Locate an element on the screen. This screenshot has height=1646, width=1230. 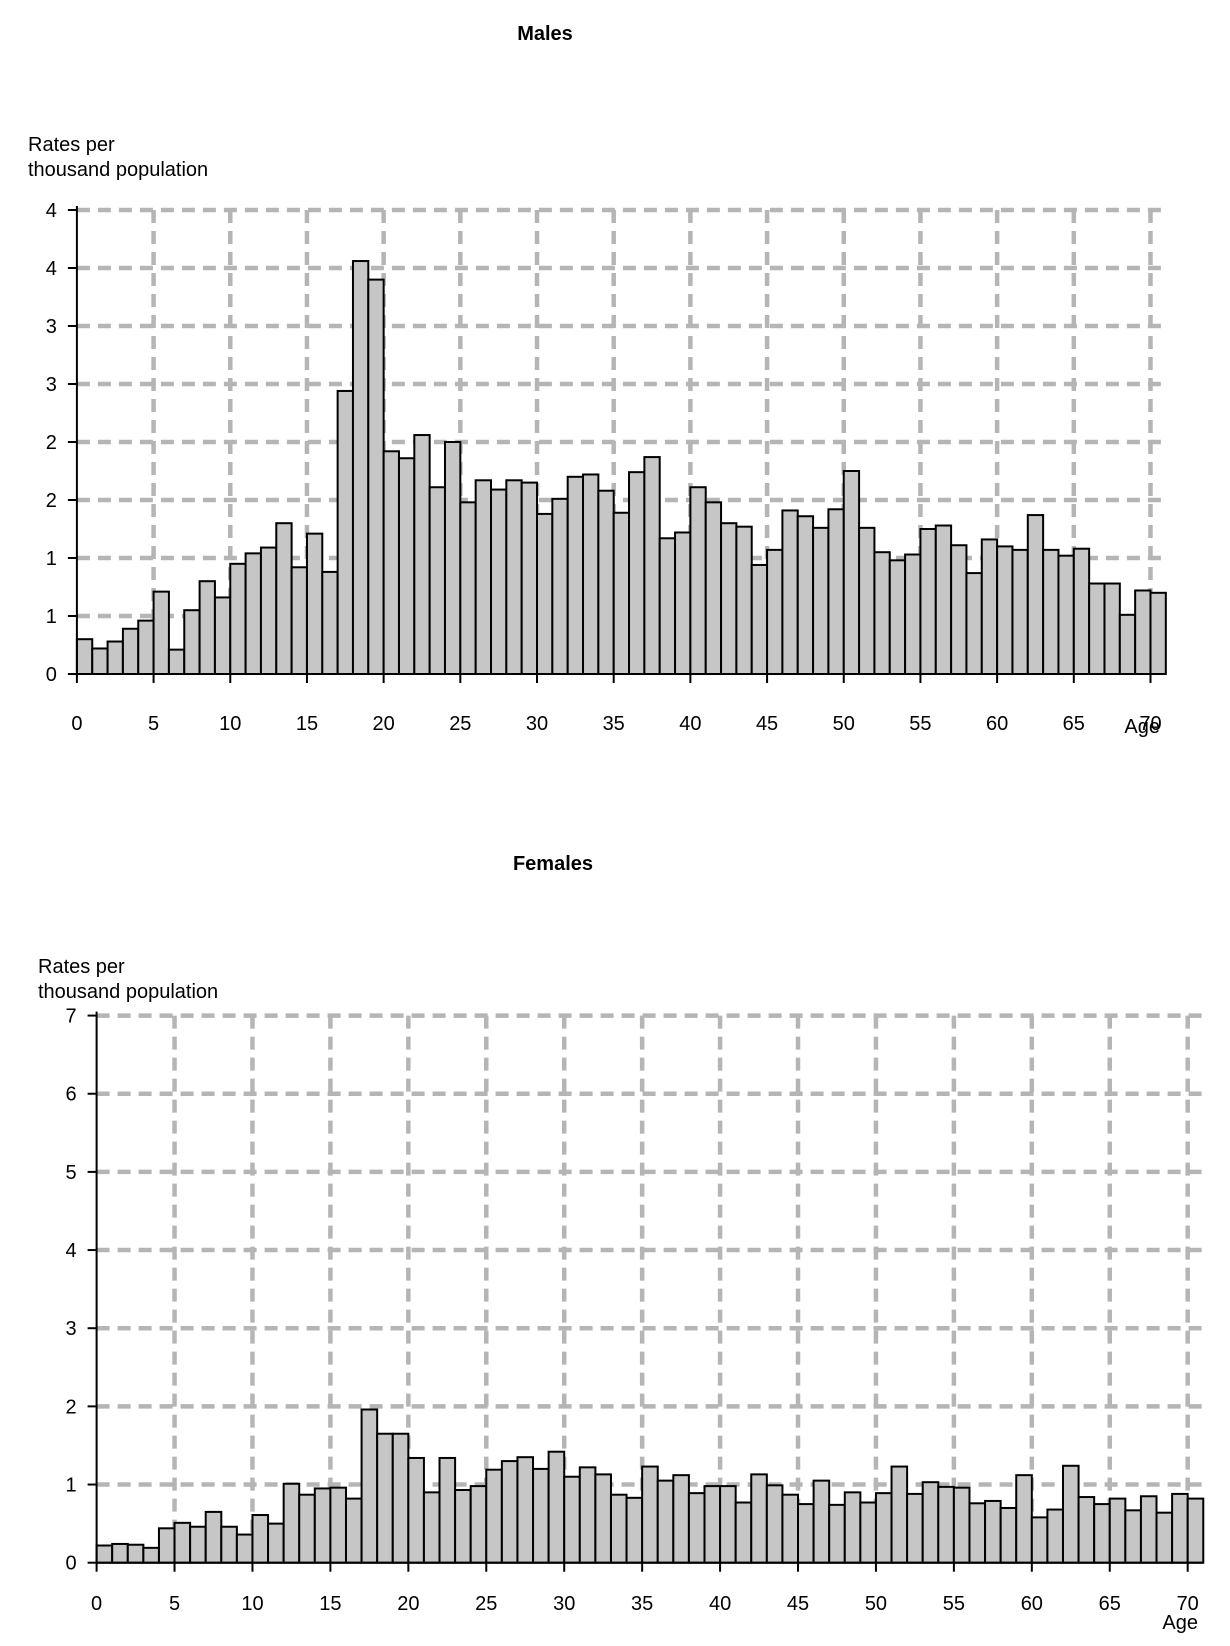
x-tick-label: 65 is located at coordinates (1110, 1604).